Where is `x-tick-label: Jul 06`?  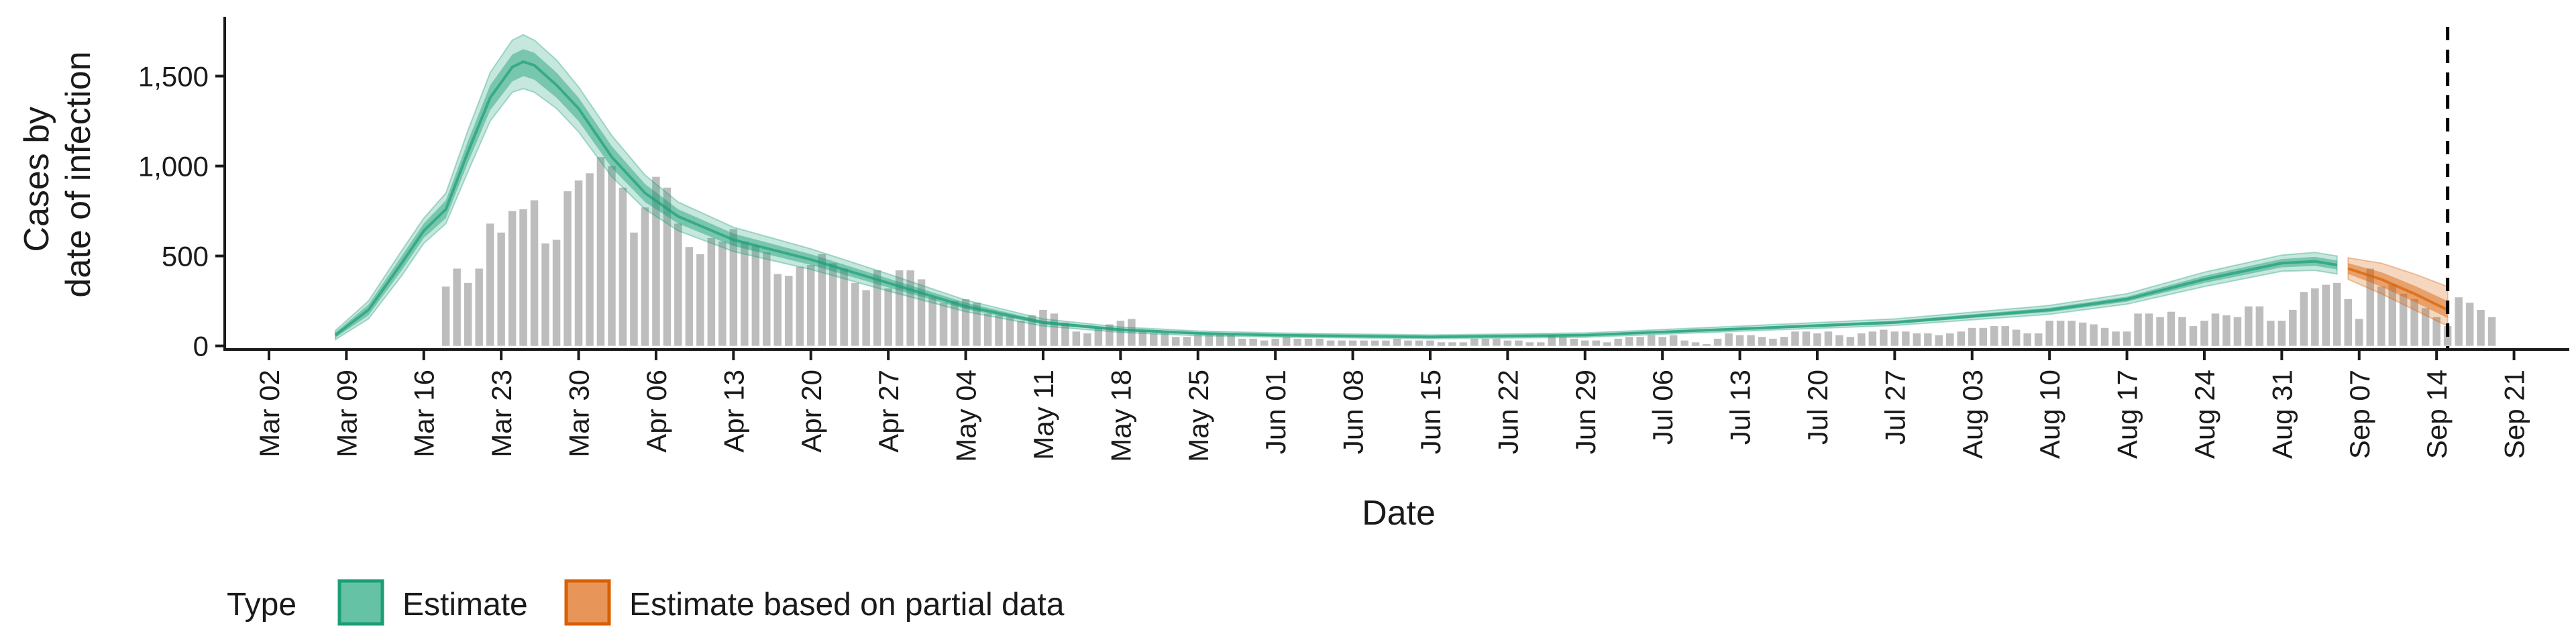 x-tick-label: Jul 06 is located at coordinates (1662, 407).